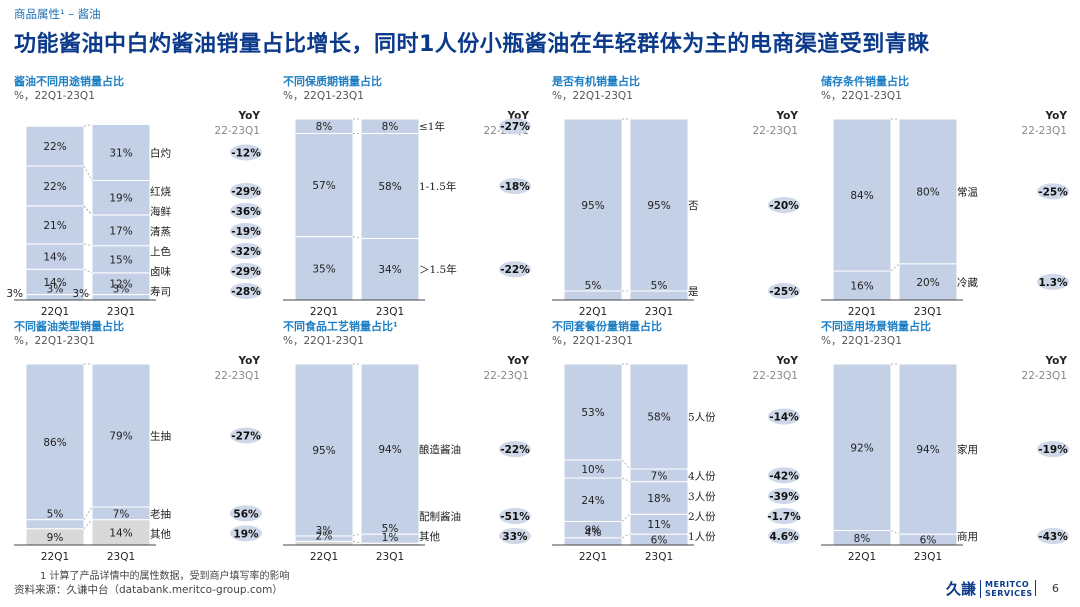 The height and width of the screenshot is (607, 1080). I want to click on data-label-22Q1-寿司: 3%, so click(55, 290).